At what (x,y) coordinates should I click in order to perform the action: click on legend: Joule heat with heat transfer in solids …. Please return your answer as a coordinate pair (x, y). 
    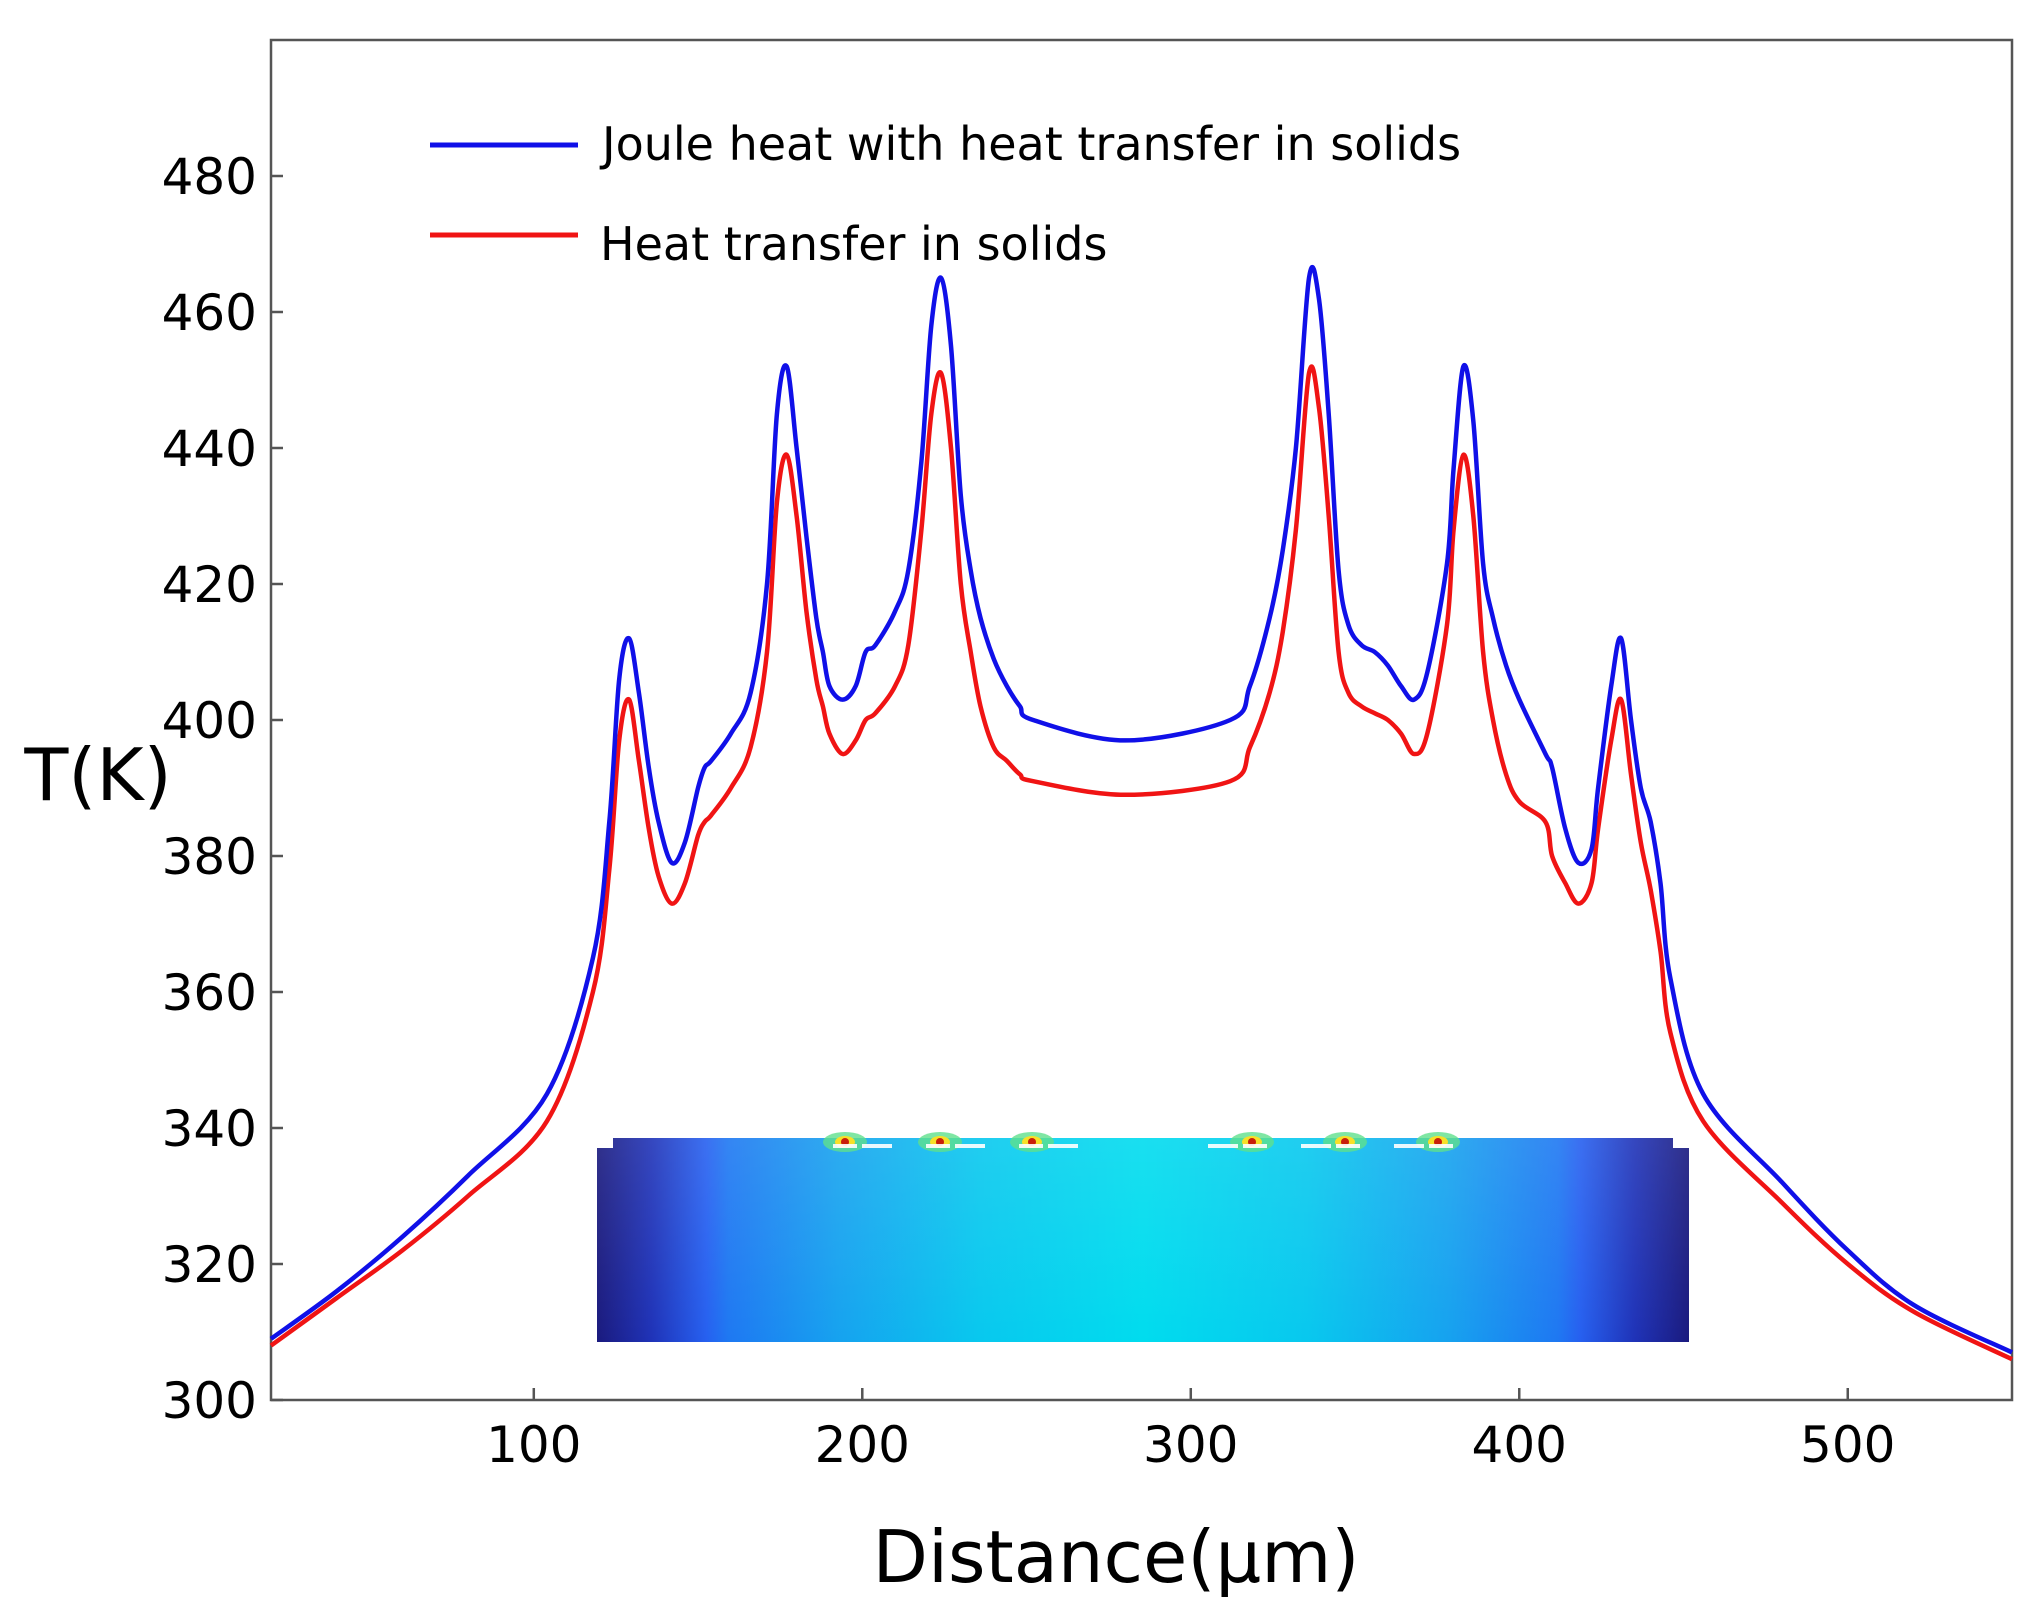
    Looking at the image, I should click on (945, 194).